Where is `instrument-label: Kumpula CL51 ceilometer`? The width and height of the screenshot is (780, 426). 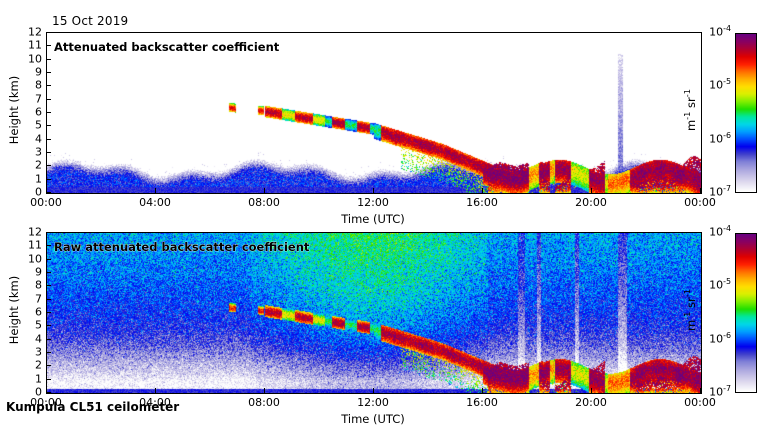 instrument-label: Kumpula CL51 ceilometer is located at coordinates (93, 407).